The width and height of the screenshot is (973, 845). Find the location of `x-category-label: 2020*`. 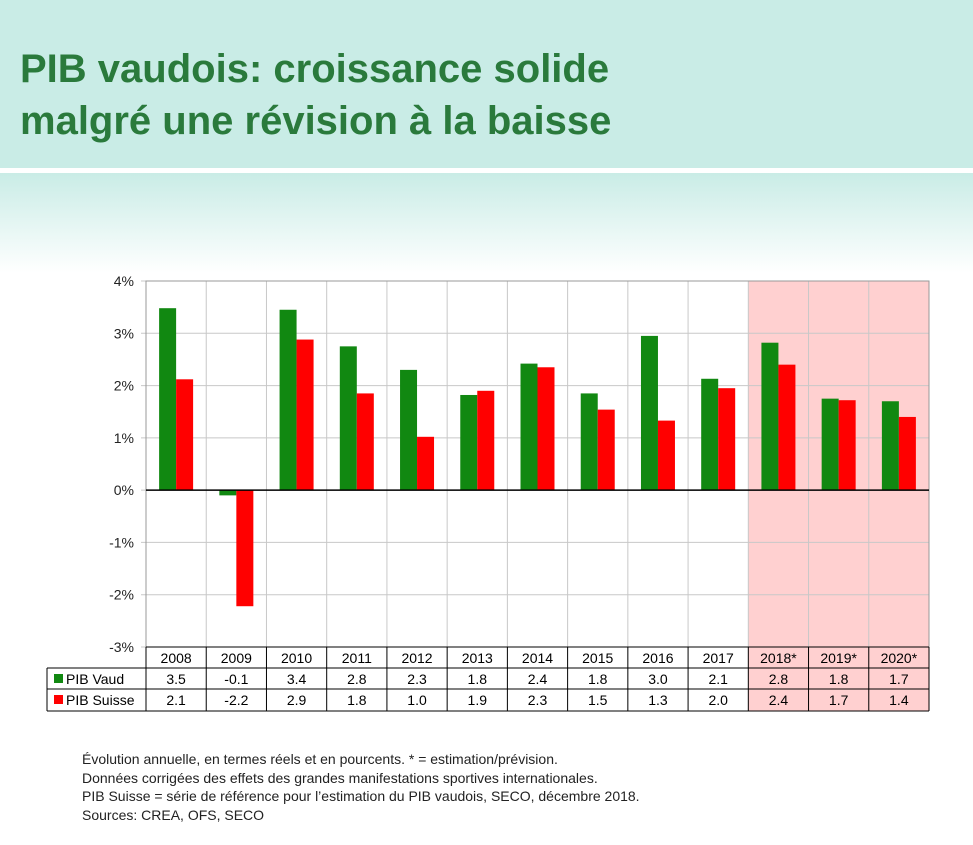

x-category-label: 2020* is located at coordinates (899, 658).